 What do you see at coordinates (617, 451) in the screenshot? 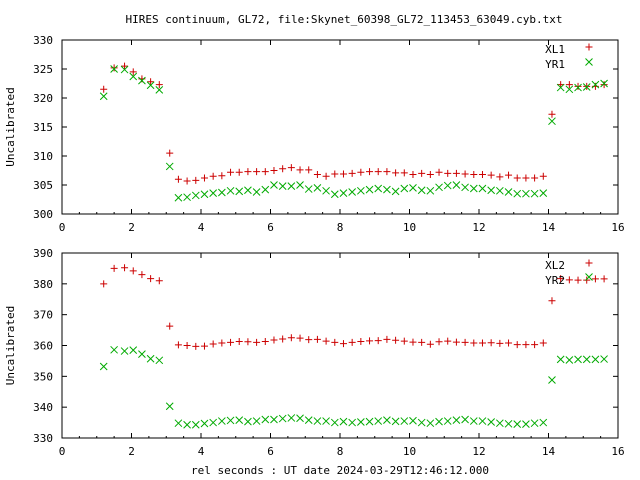
I see `x-tick-label: 16` at bounding box center [617, 451].